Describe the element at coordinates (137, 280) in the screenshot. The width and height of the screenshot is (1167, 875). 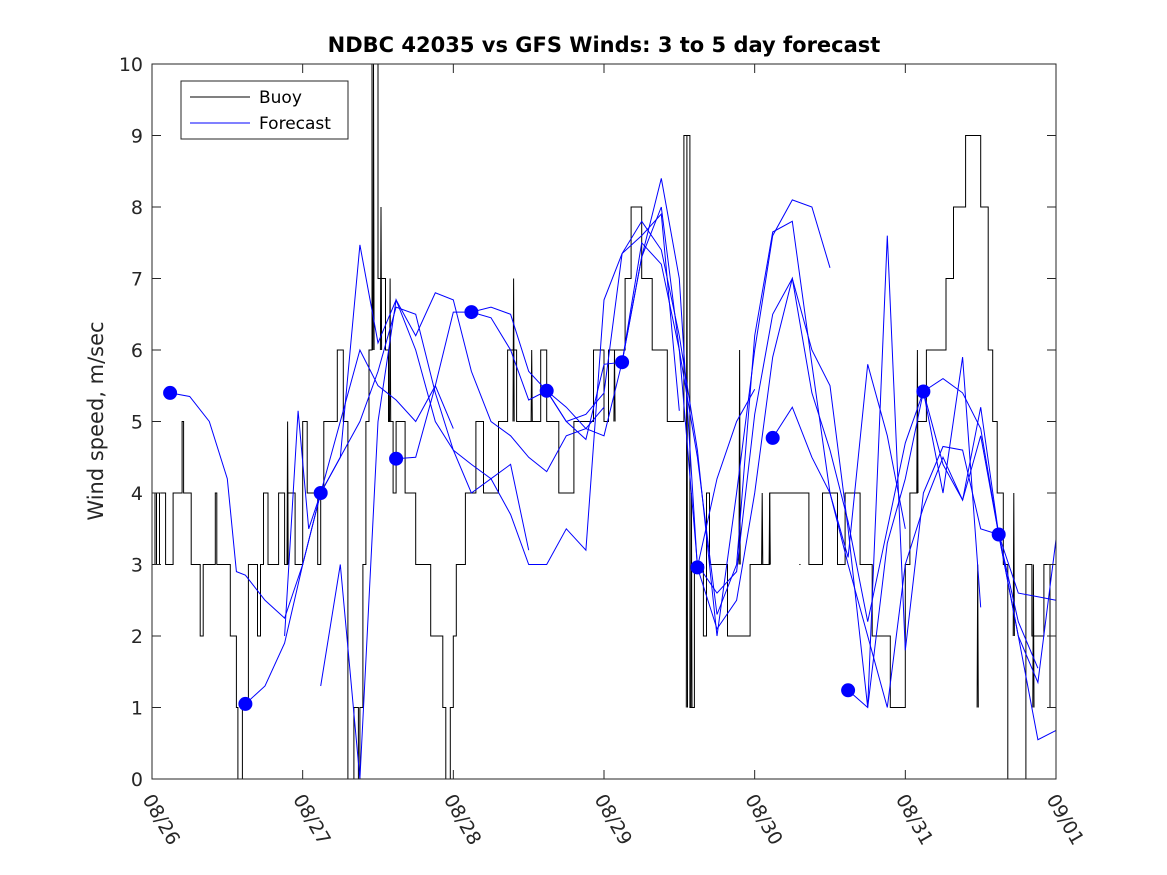
I see `y-tick-label-7: 7` at that location.